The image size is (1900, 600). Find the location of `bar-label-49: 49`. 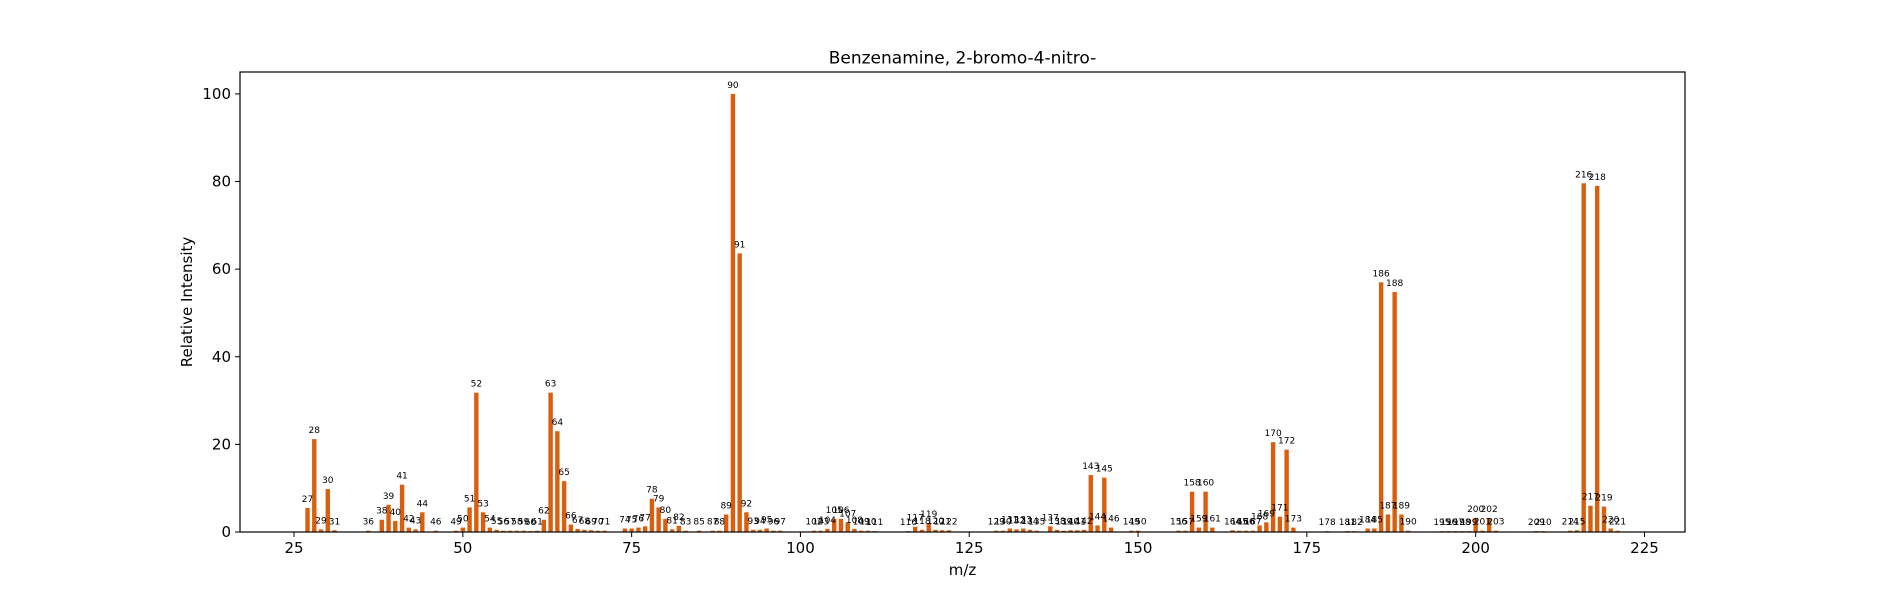

bar-label-49: 49 is located at coordinates (456, 523).